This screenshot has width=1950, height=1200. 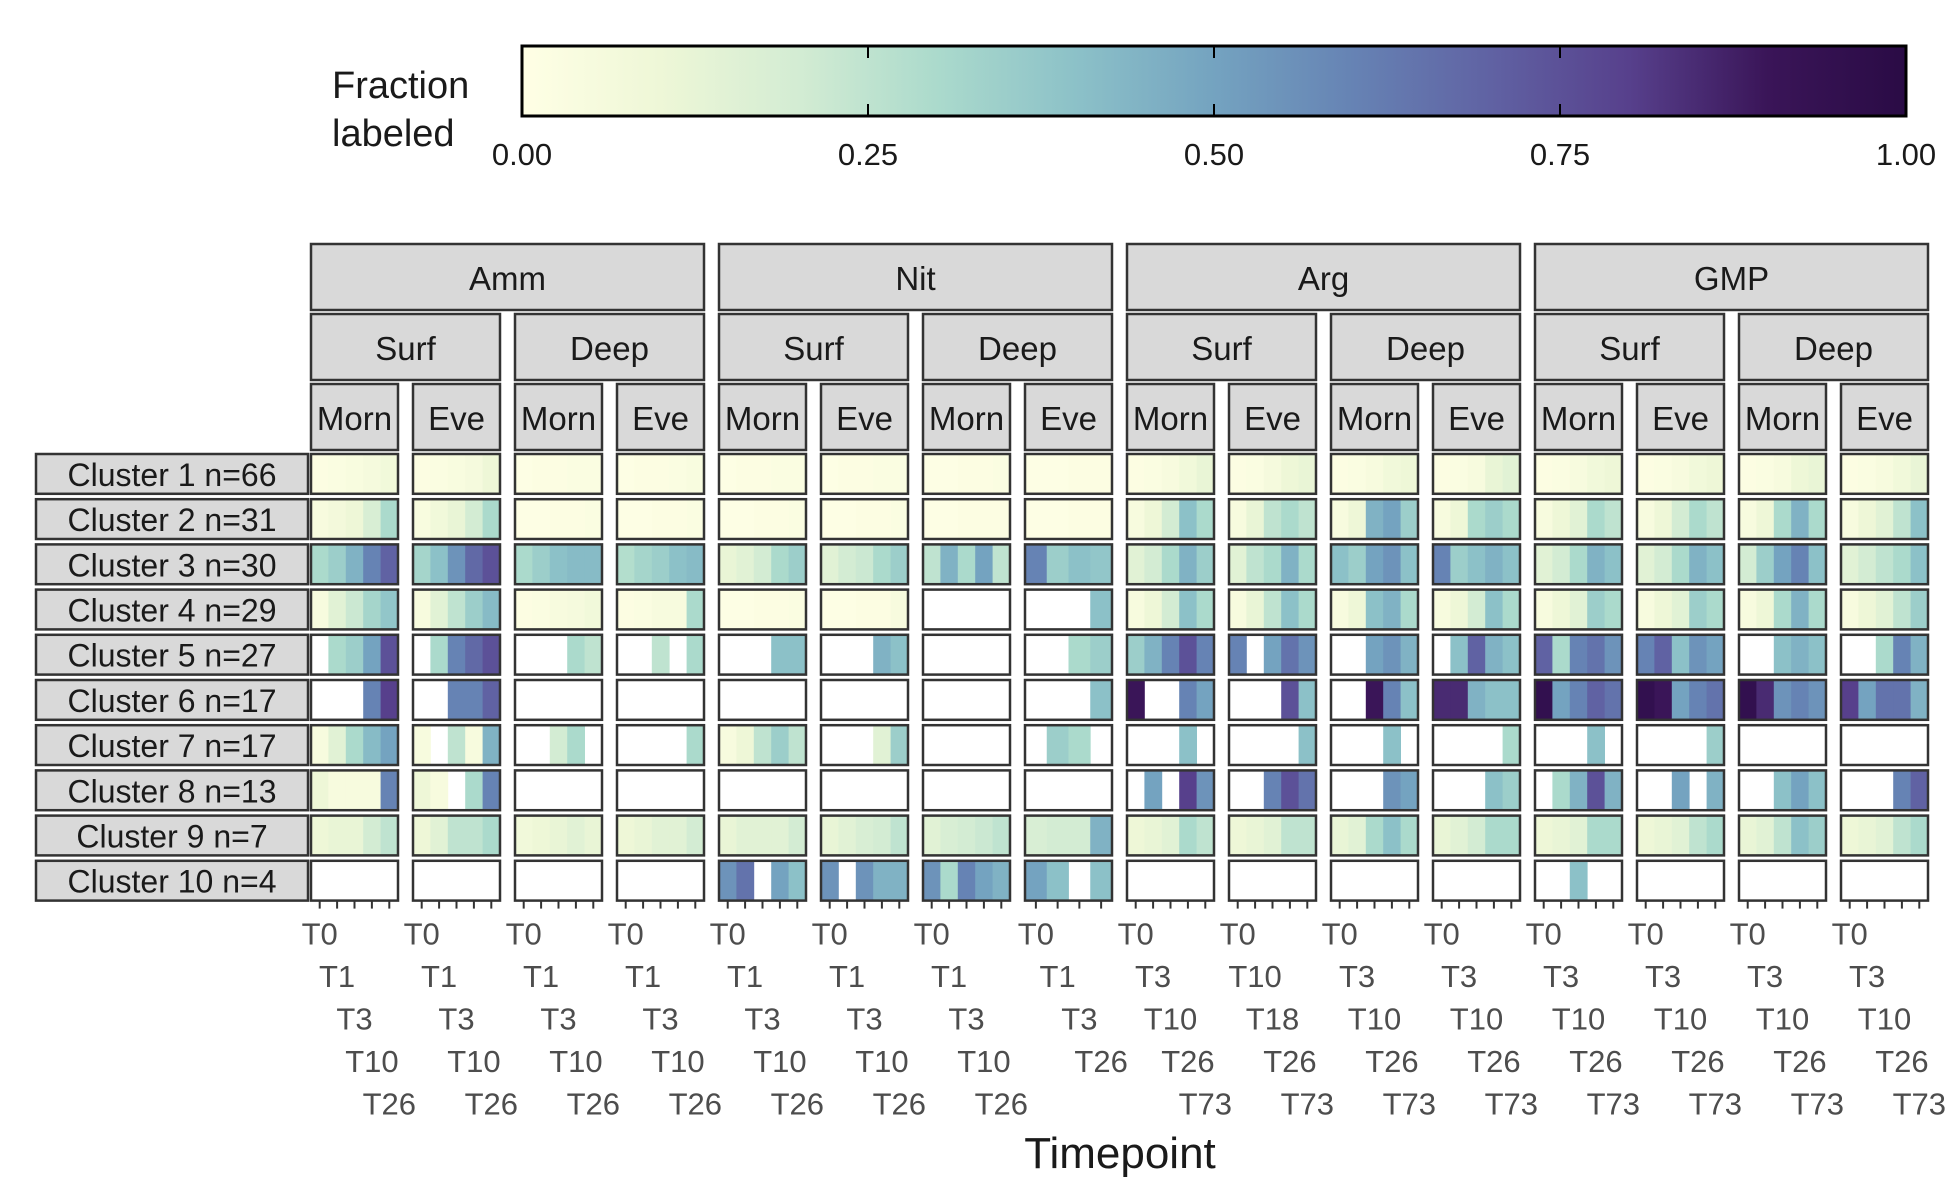 I want to click on depth-label: Deep, so click(x=1833, y=348).